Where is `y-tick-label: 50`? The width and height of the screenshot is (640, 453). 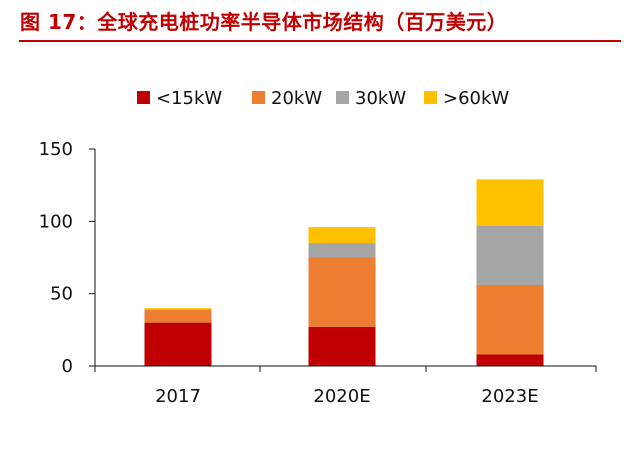
y-tick-label: 50 is located at coordinates (61, 294).